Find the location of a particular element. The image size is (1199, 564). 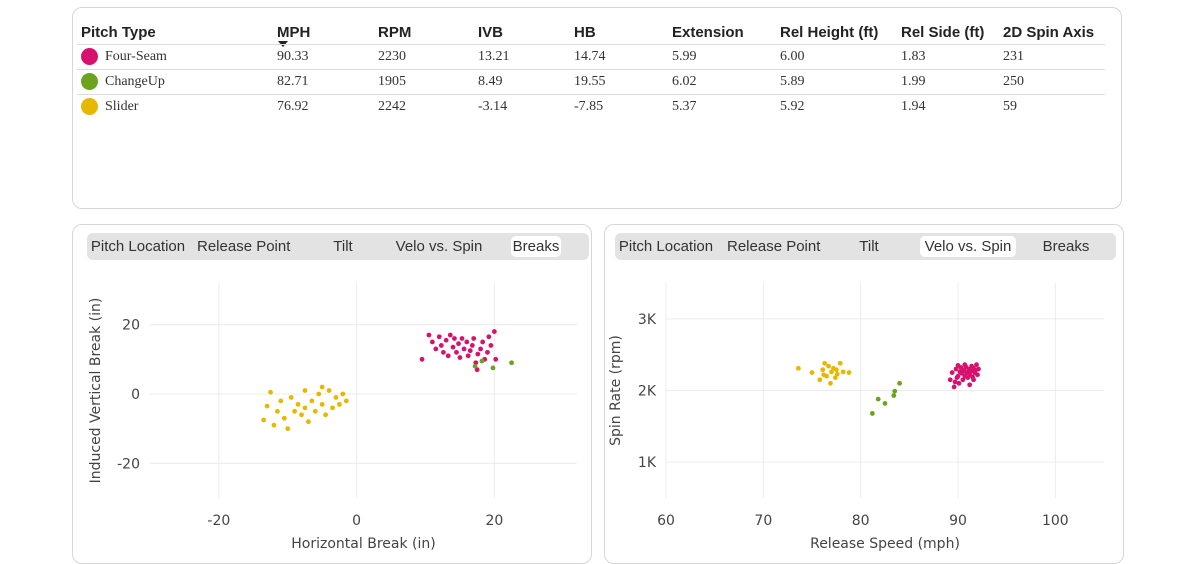

cell-hb: -7.85 is located at coordinates (589, 106).